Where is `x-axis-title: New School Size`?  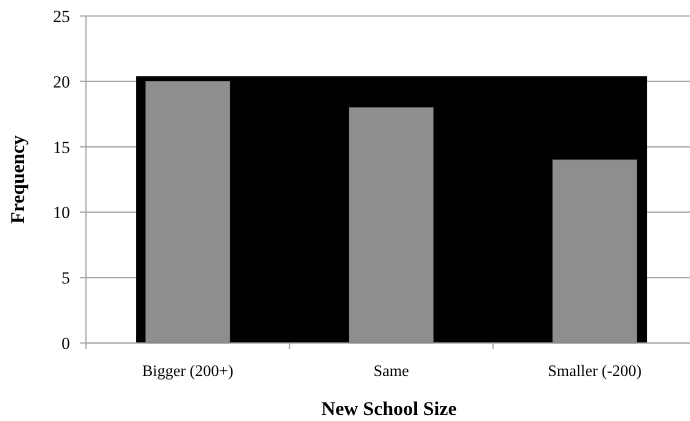 x-axis-title: New School Size is located at coordinates (389, 409).